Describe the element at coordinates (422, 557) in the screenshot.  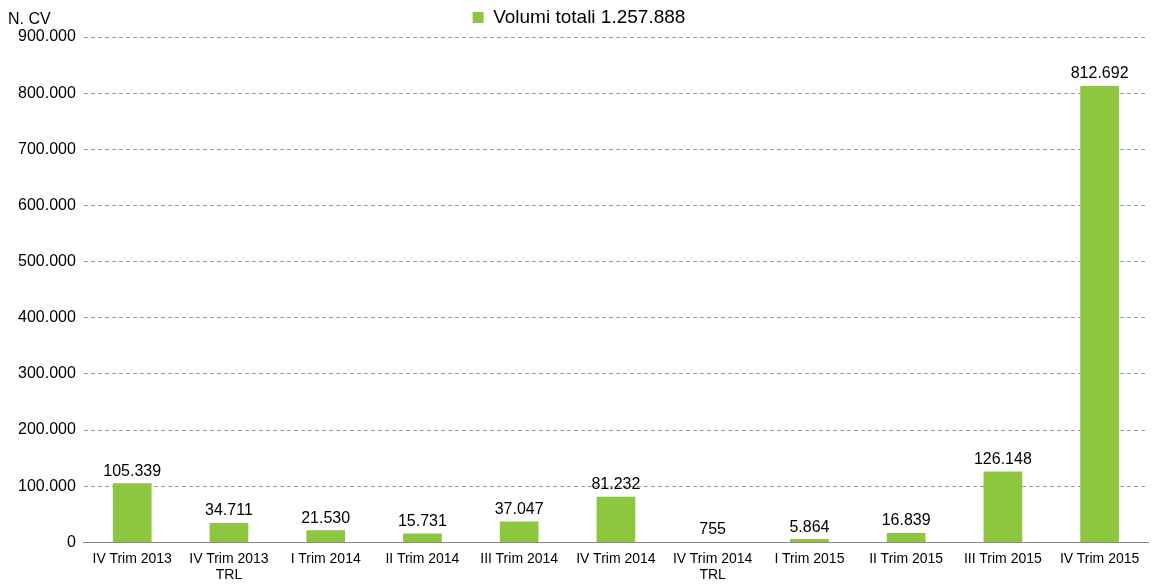
I see `x-tick-label: II Trim 2014` at that location.